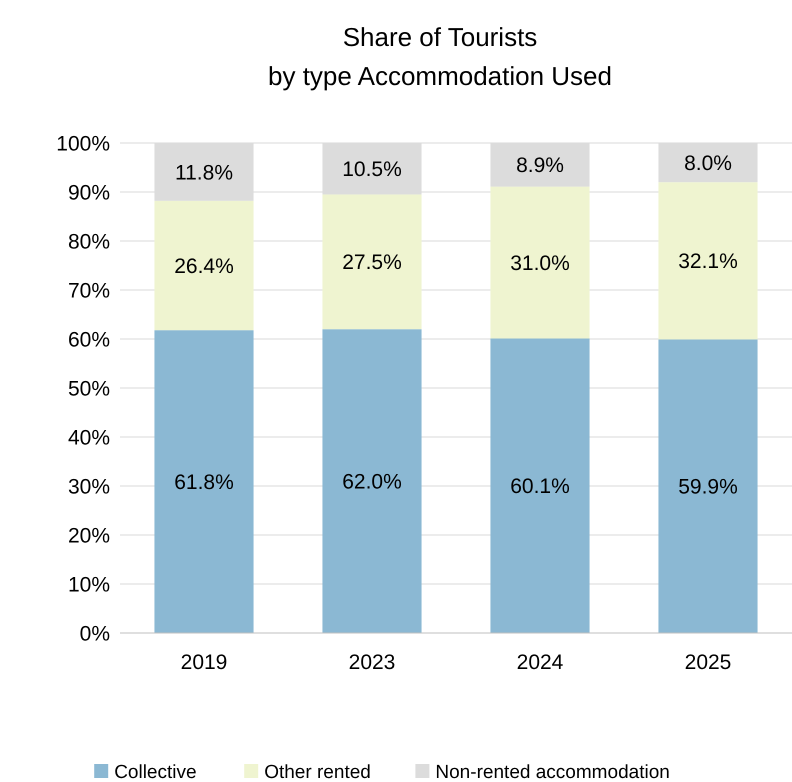 The image size is (792, 782). I want to click on data-label: 31.0%, so click(540, 263).